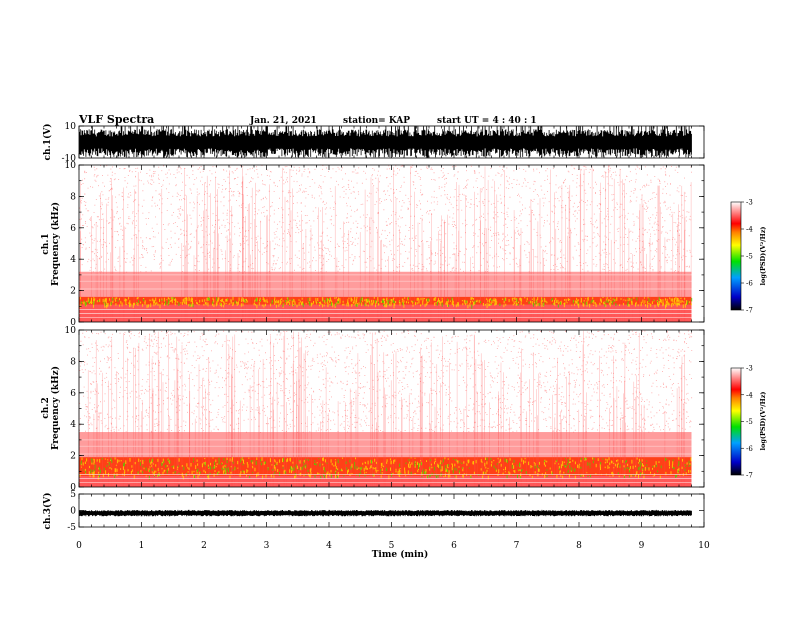 This screenshot has height=617, width=792. Describe the element at coordinates (736, 256) in the screenshot. I see `colorbar-ch1-gradient` at that location.